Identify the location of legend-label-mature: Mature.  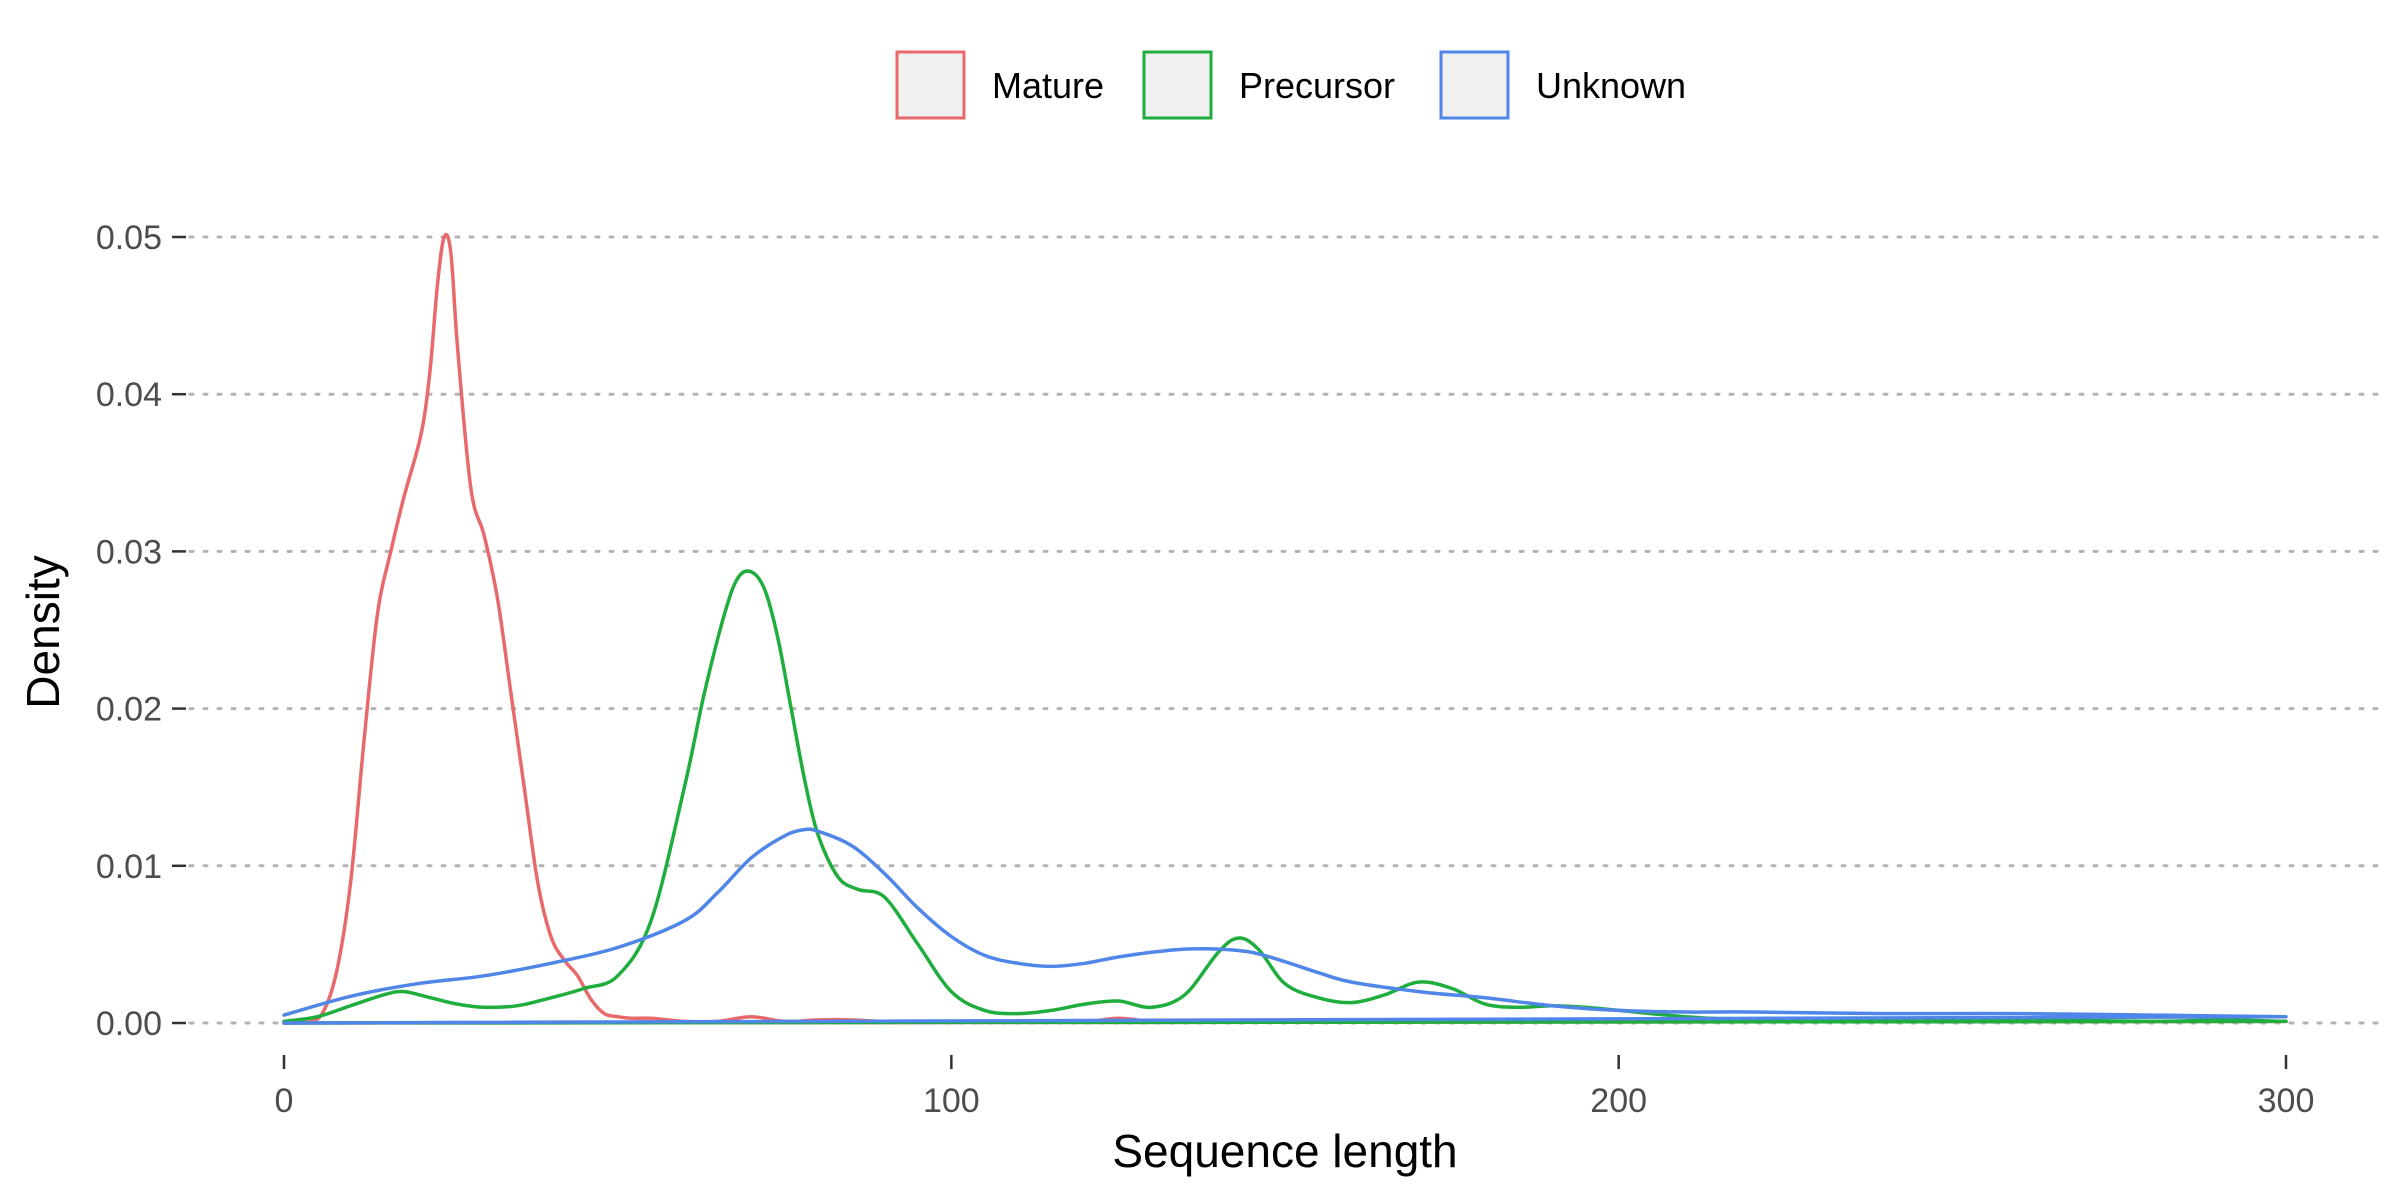
(1048, 85).